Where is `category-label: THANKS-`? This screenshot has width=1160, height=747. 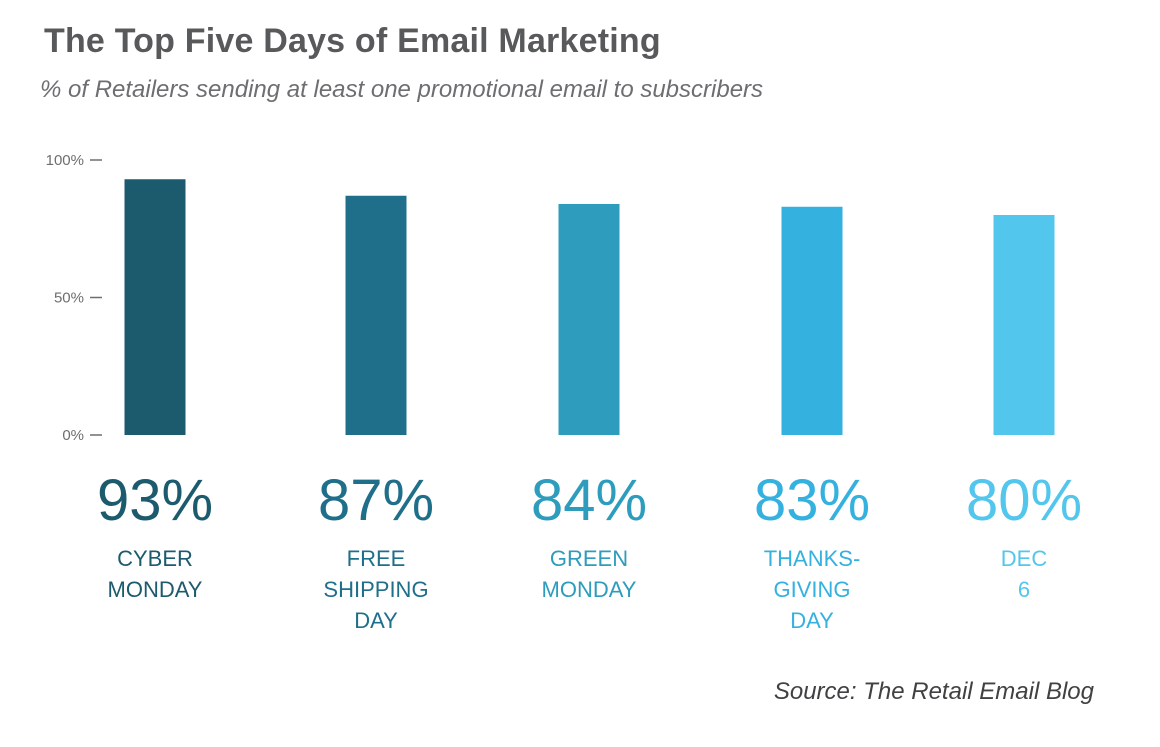
category-label: THANKS- is located at coordinates (812, 558).